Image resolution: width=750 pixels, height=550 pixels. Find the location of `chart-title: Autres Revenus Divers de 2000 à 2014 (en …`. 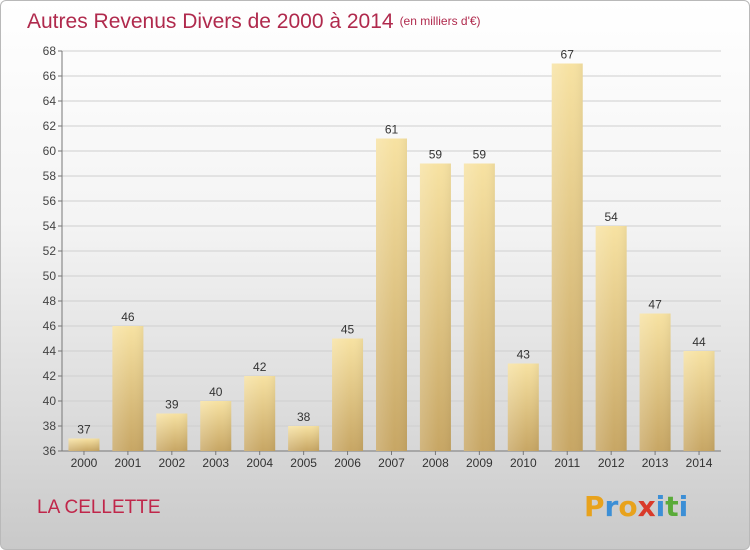

chart-title: Autres Revenus Divers de 2000 à 2014 (en … is located at coordinates (254, 22).